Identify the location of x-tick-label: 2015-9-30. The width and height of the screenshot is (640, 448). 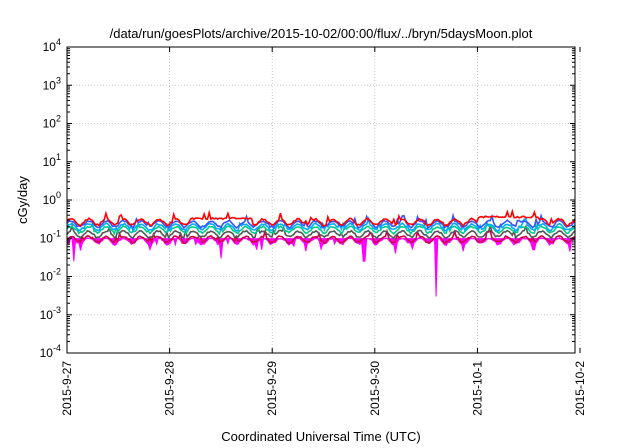
(375, 388).